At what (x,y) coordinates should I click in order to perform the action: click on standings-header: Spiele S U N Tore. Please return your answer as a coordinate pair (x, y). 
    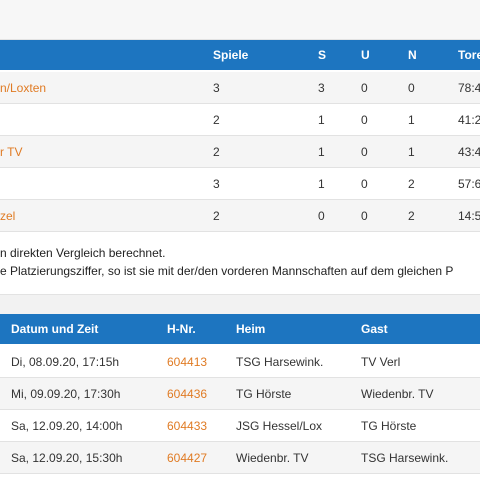
    Looking at the image, I should click on (240, 55).